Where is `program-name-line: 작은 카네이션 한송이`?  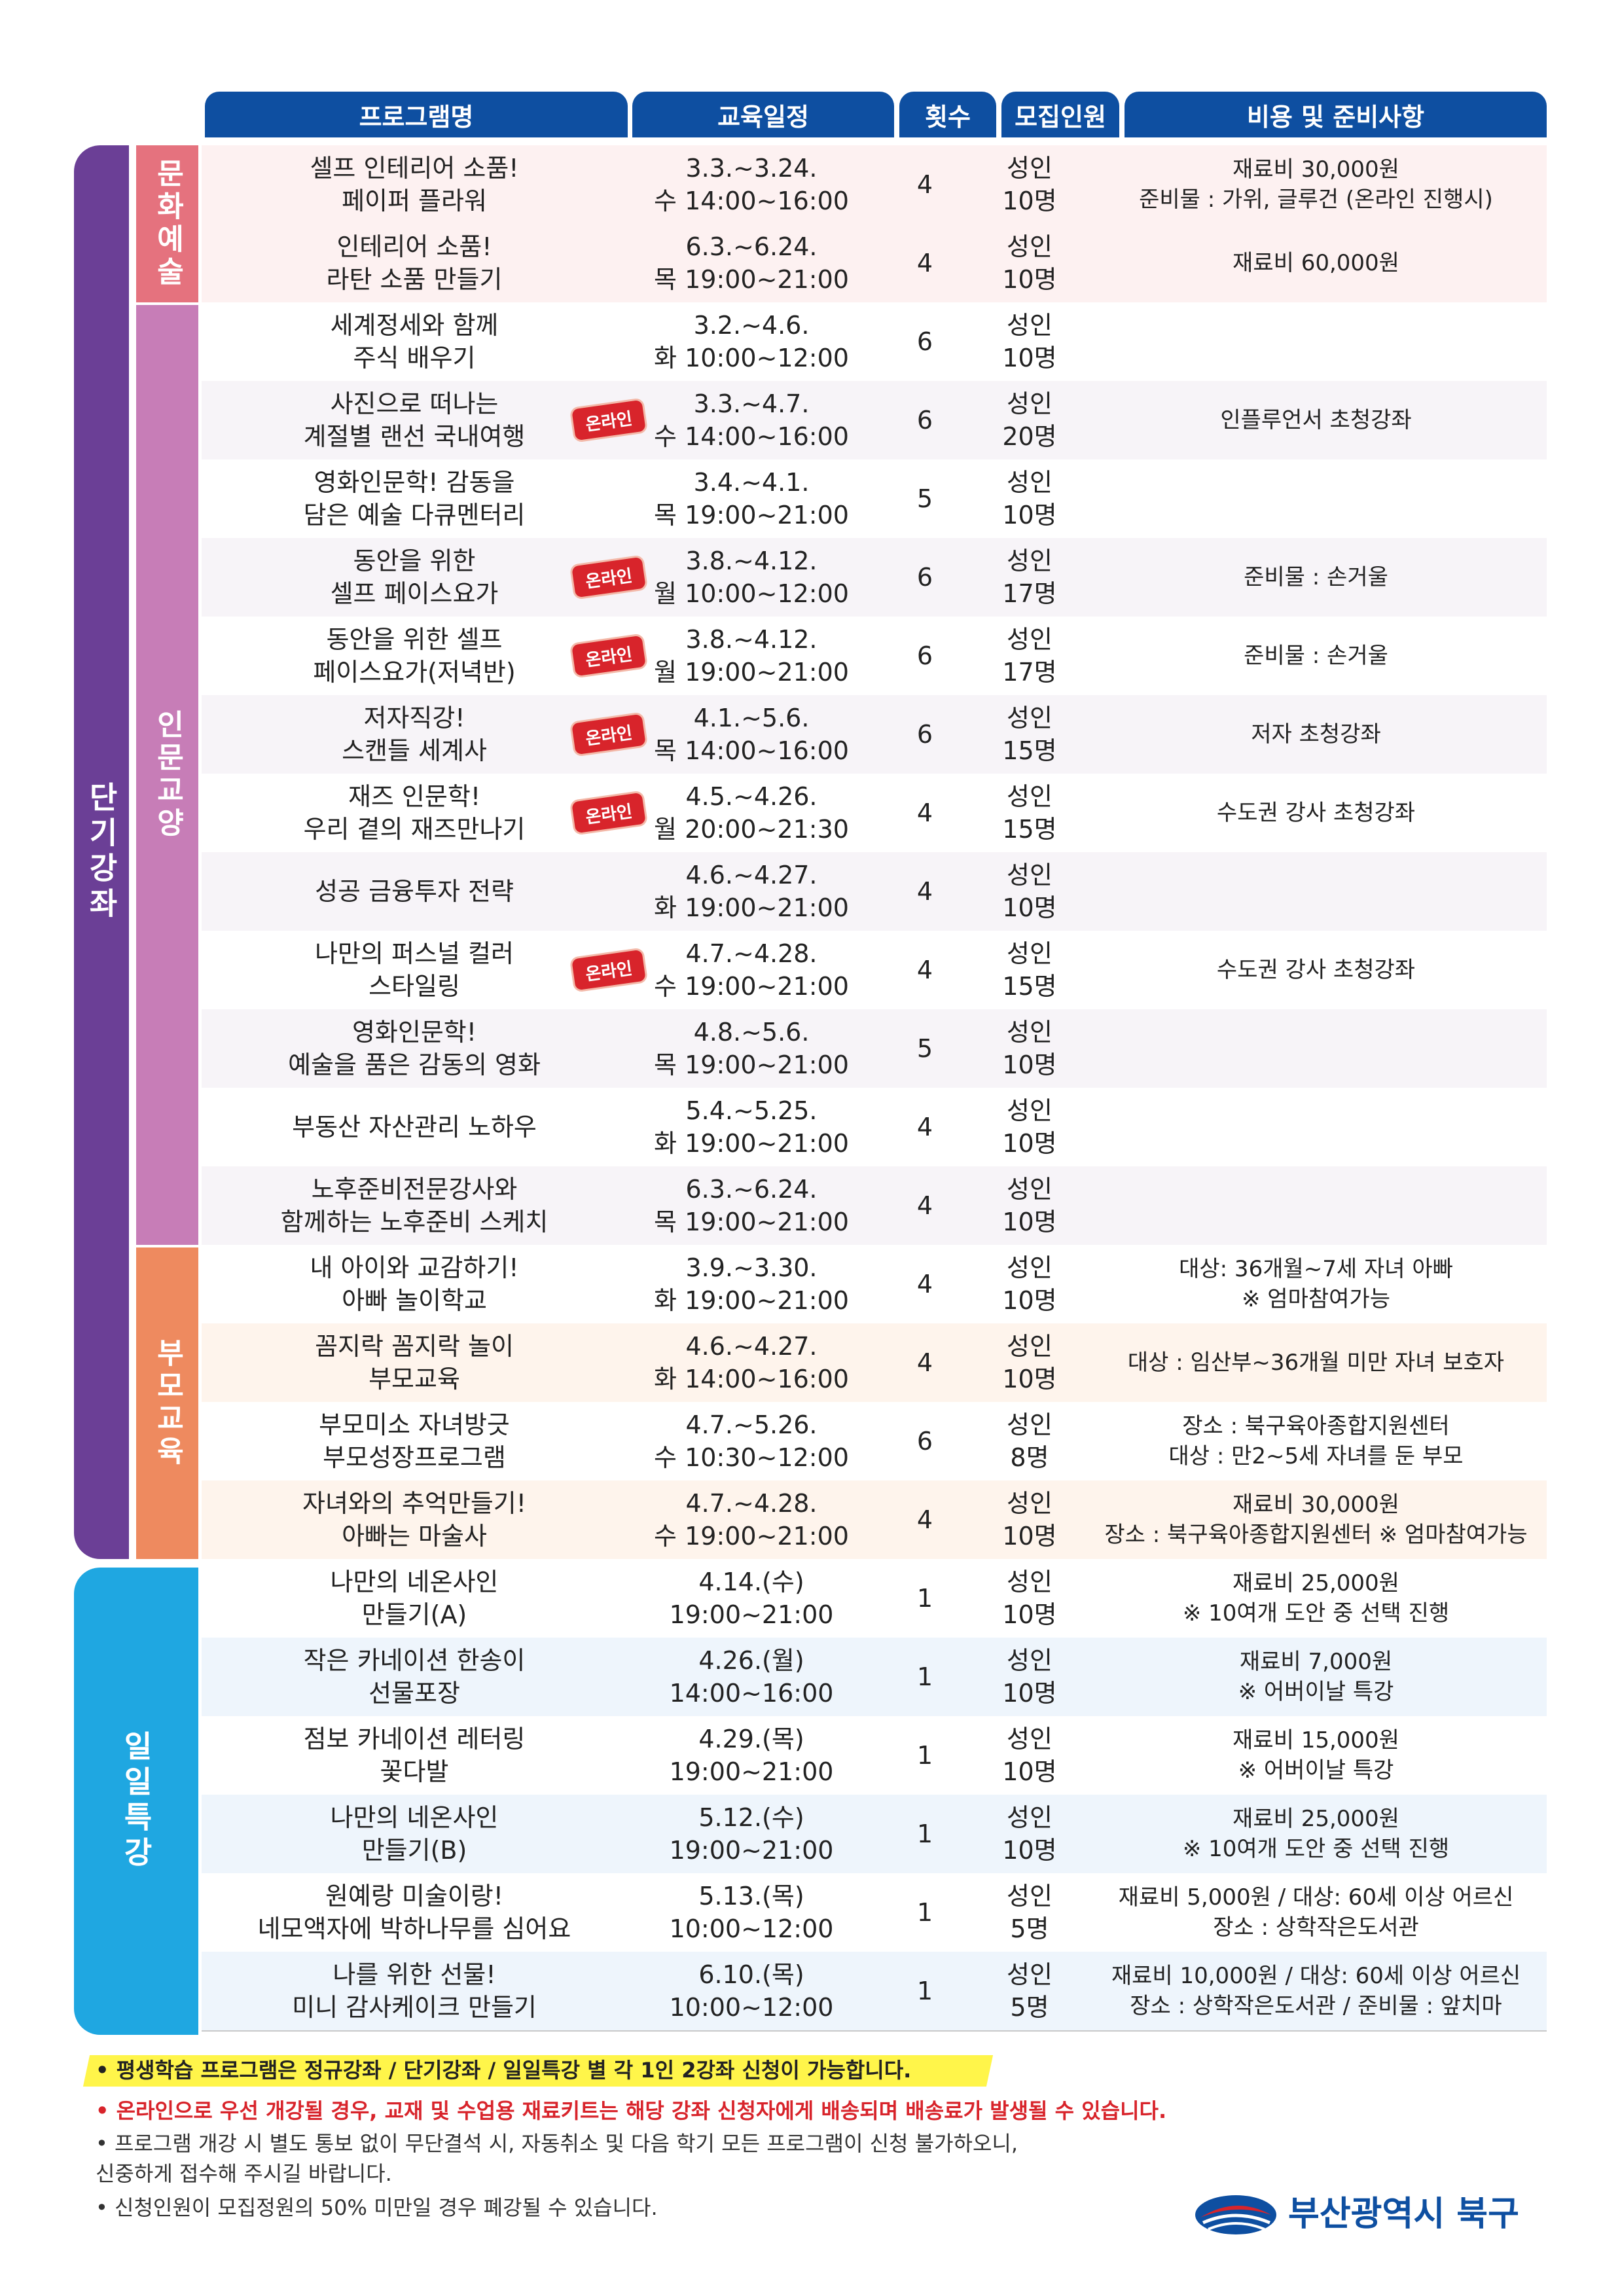 program-name-line: 작은 카네이션 한송이 is located at coordinates (414, 1660).